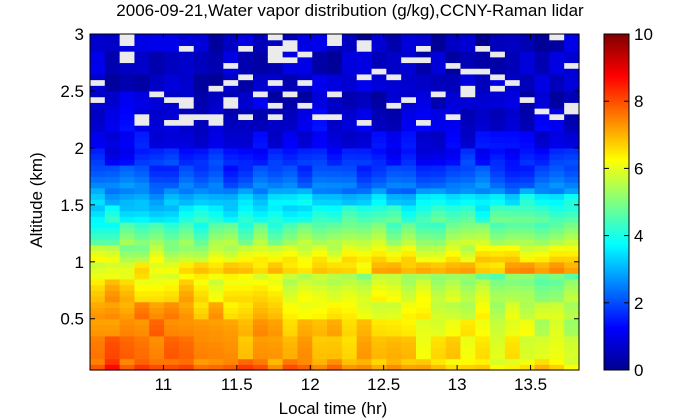 Image resolution: width=700 pixels, height=420 pixels. I want to click on y-tick-label: 0.5, so click(72, 319).